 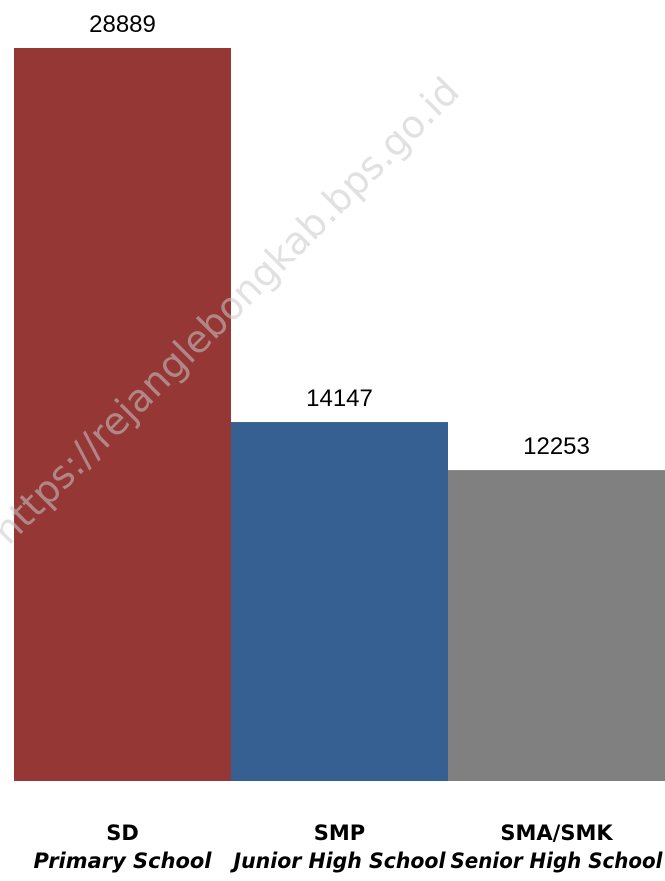 I want to click on data-label: 28889, so click(x=122, y=24).